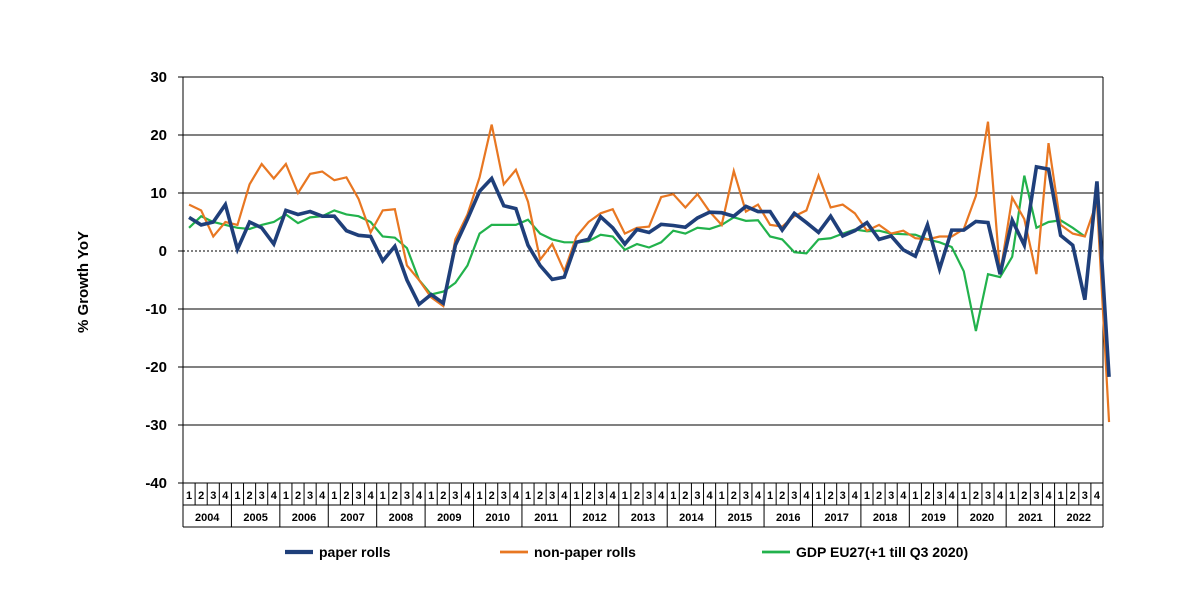  What do you see at coordinates (156, 367) in the screenshot?
I see `y-tick-label: -20` at bounding box center [156, 367].